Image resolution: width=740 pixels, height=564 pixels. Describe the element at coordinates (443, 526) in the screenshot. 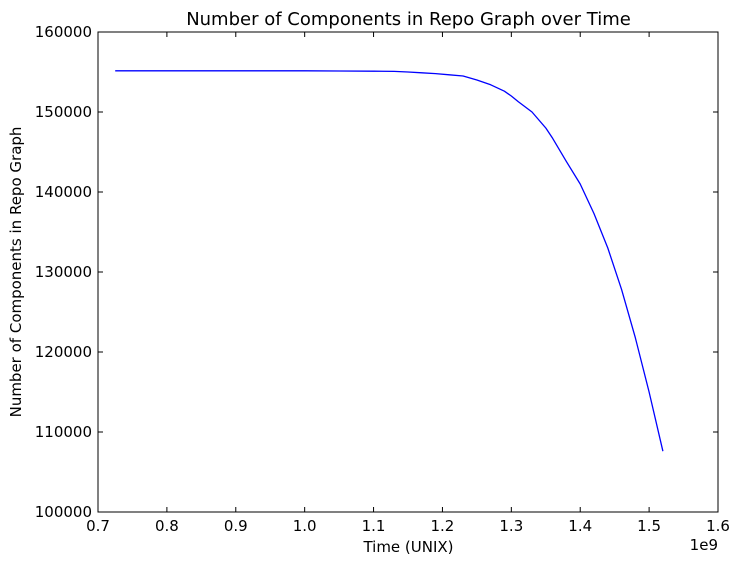

I see `x-tick-label: 1.2` at that location.